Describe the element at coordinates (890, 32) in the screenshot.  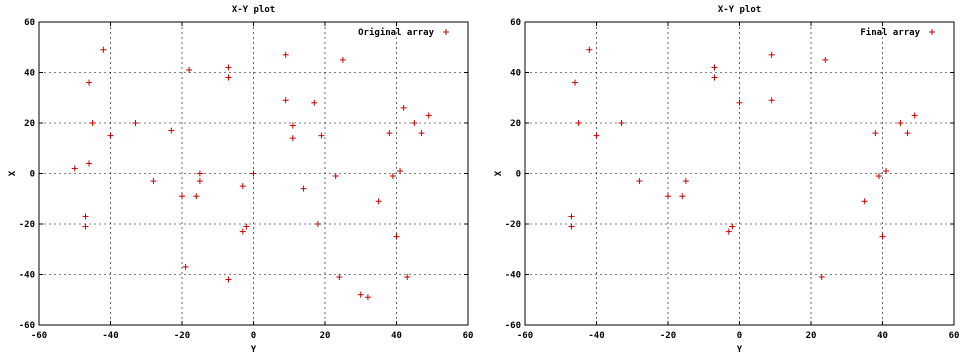
I see `legend-label: Final array` at that location.